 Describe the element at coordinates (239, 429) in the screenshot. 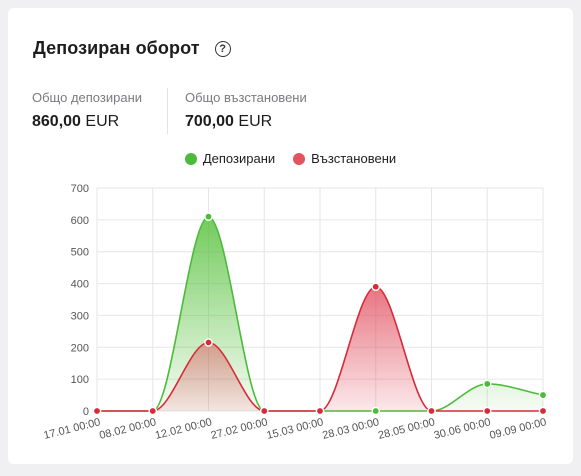

I see `x-tick-label: 27.02 00:00` at that location.